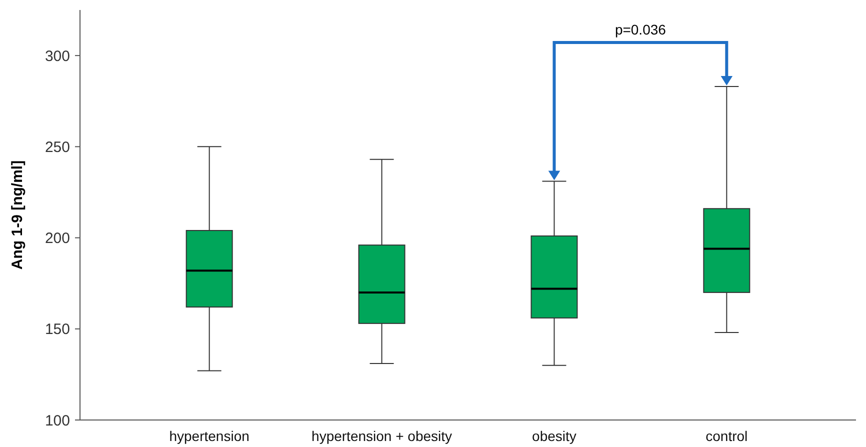 The image size is (866, 447). What do you see at coordinates (57, 329) in the screenshot?
I see `y-tick-label: 150` at bounding box center [57, 329].